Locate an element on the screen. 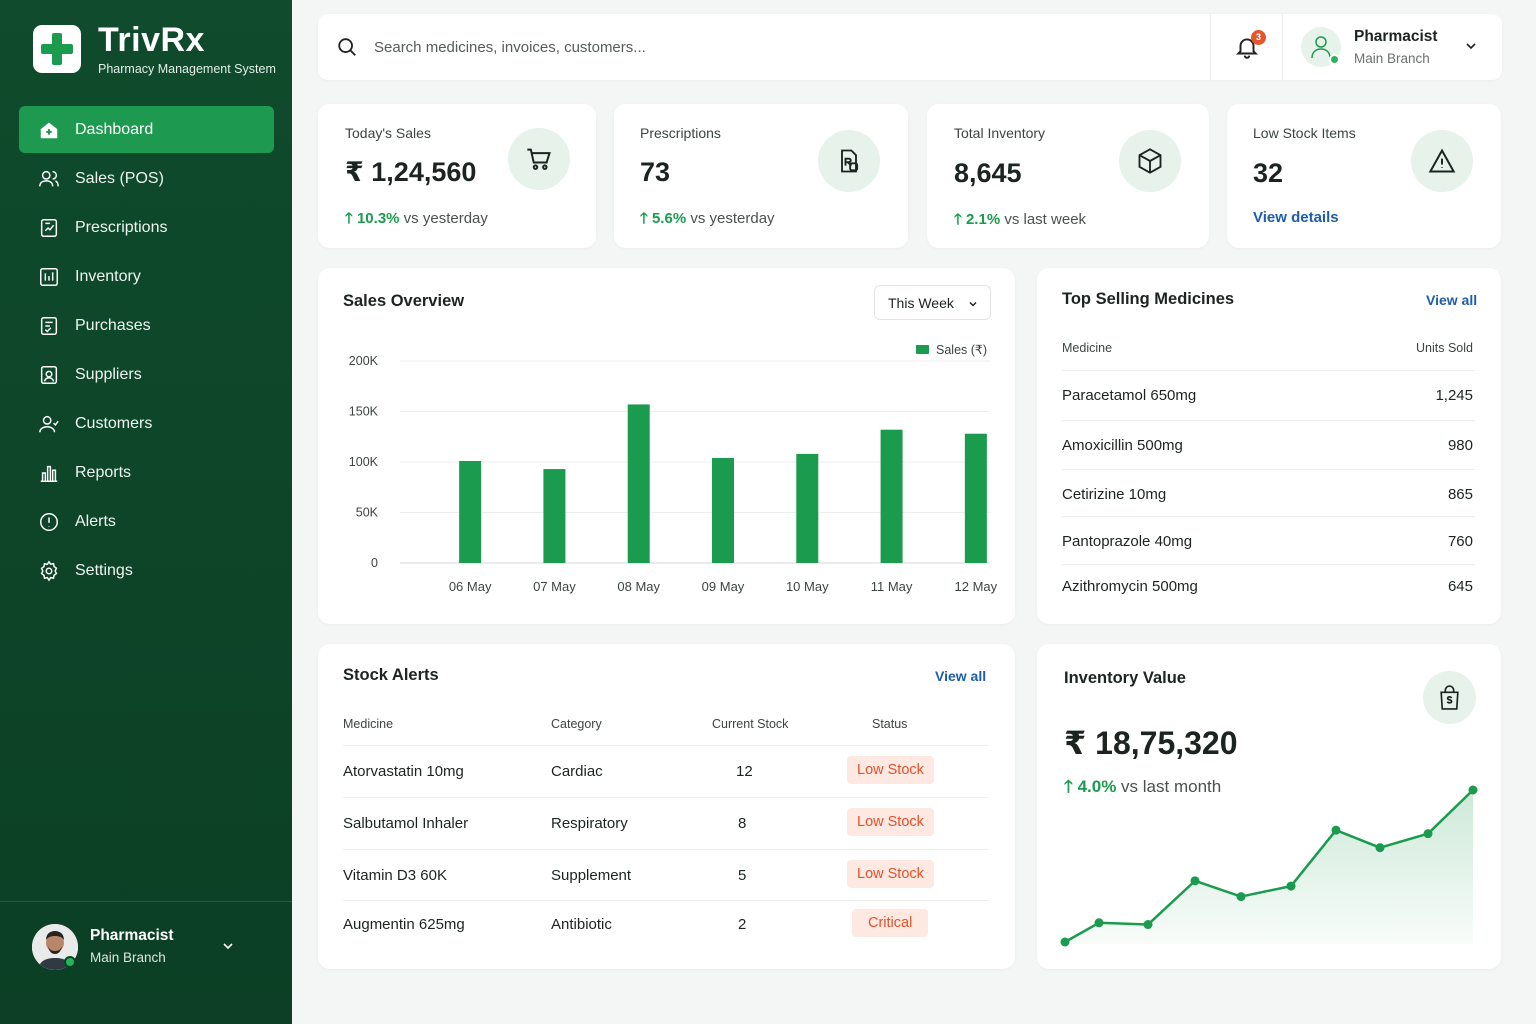 This screenshot has width=1536, height=1024. current-stock: 8 is located at coordinates (742, 823).